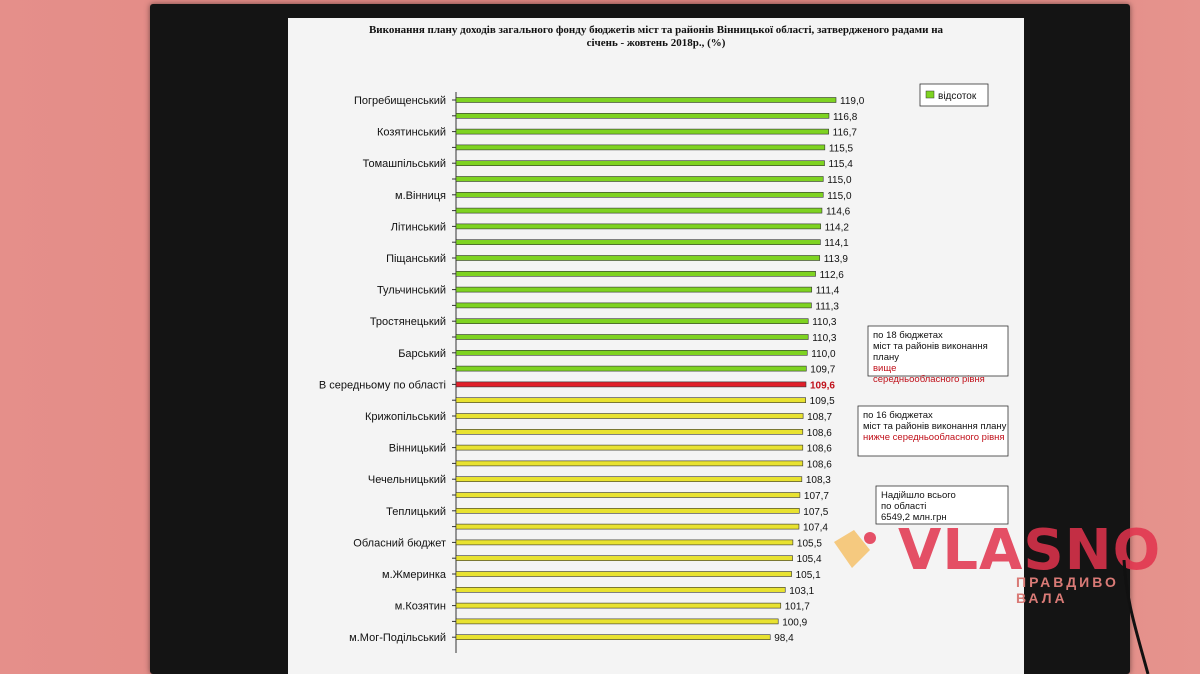  I want to click on bar-value-label: 107,7, so click(816, 496).